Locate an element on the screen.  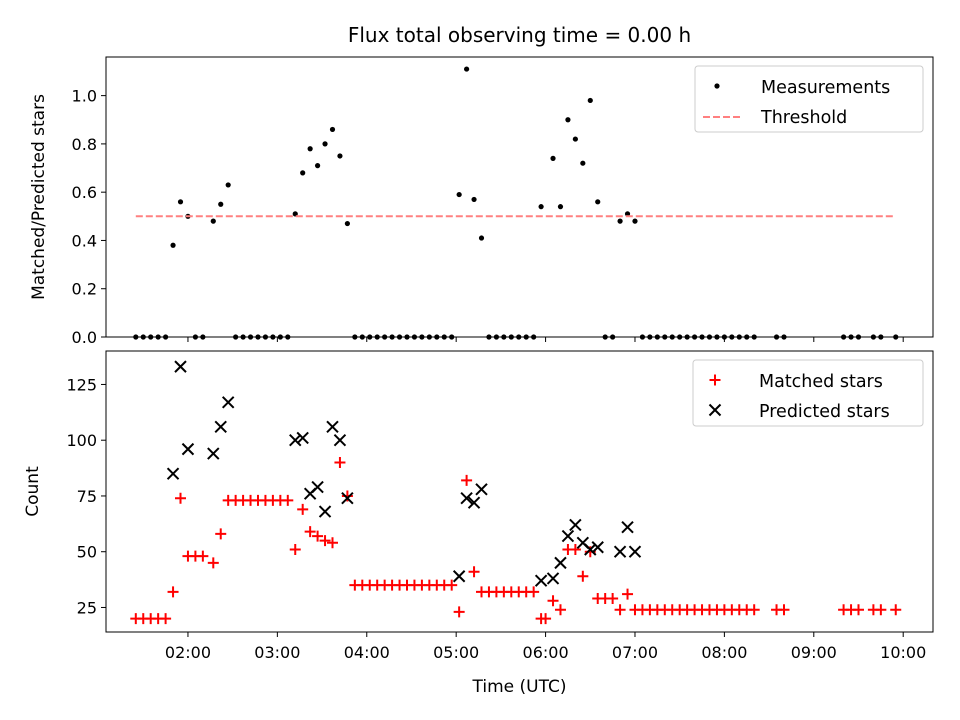
legend-label: Matched stars is located at coordinates (821, 382).